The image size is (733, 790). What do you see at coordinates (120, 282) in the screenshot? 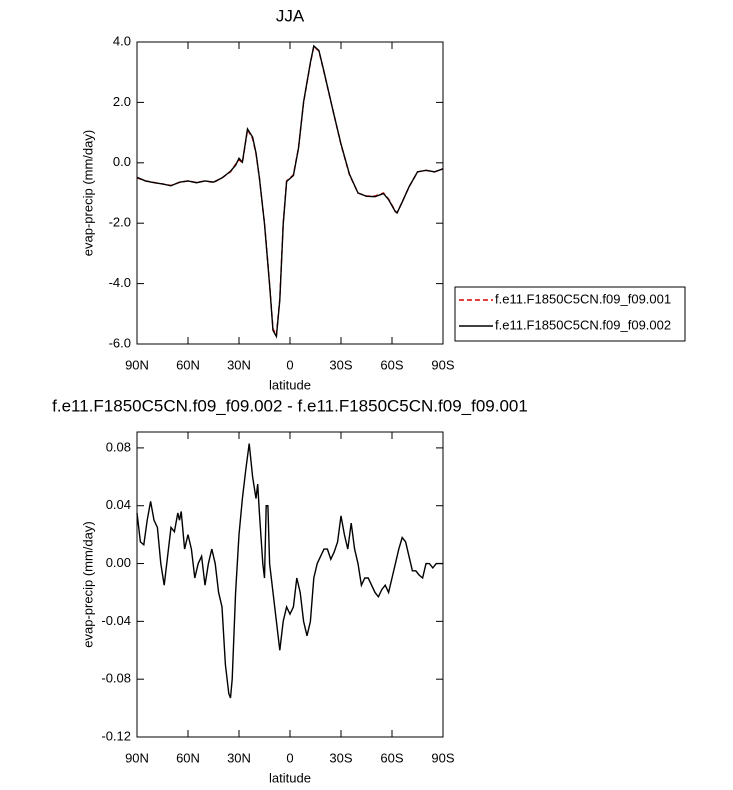
I see `y-tick-label: -4.0` at bounding box center [120, 282].